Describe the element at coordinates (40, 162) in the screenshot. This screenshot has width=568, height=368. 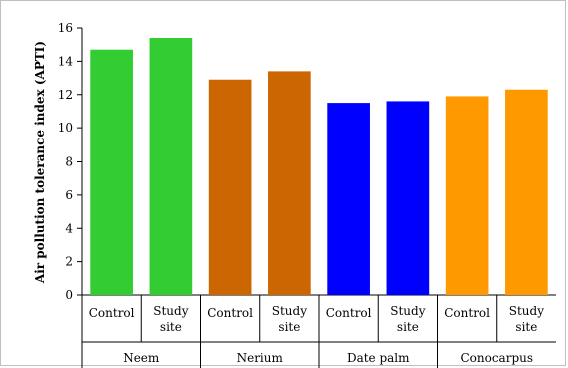
I see `y-axis-label: Air pollution tolerance index (APTI)` at that location.